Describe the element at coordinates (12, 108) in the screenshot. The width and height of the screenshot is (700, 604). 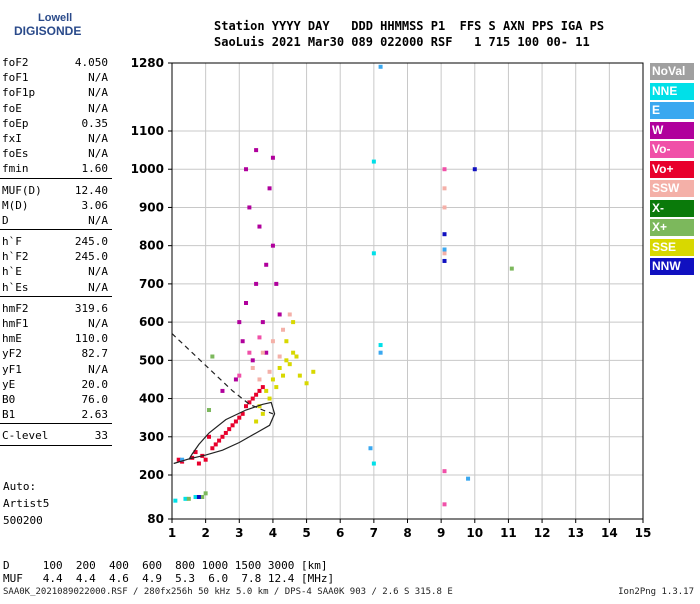
I see `param-name: foE` at that location.